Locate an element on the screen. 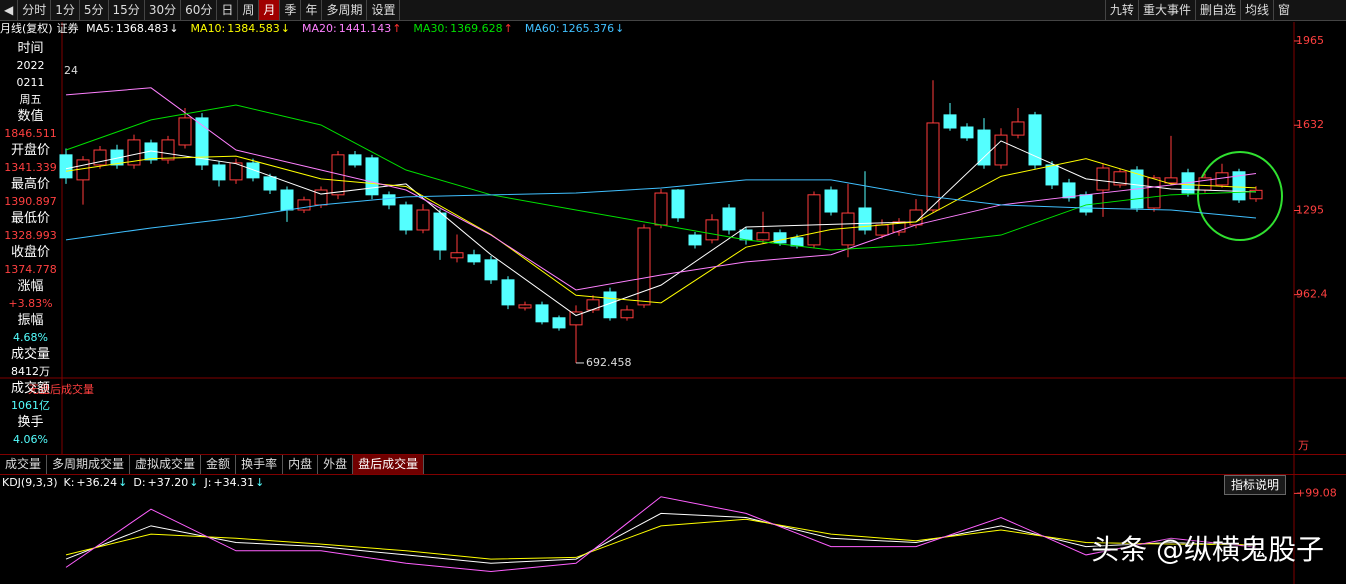  kdj-legend-value: +34.31 is located at coordinates (234, 482).